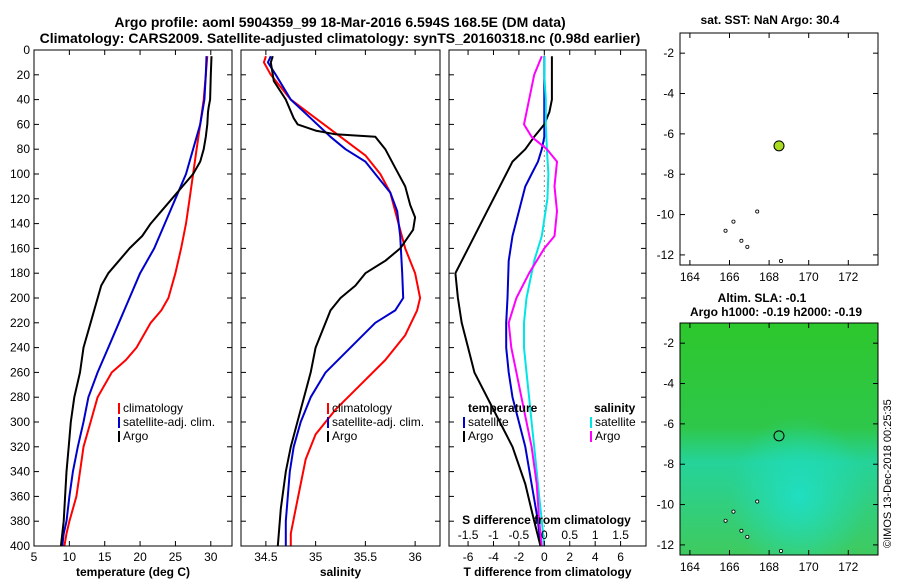 Image resolution: width=900 pixels, height=580 pixels. What do you see at coordinates (20, 273) in the screenshot?
I see `depth-tick-label: 180` at bounding box center [20, 273].